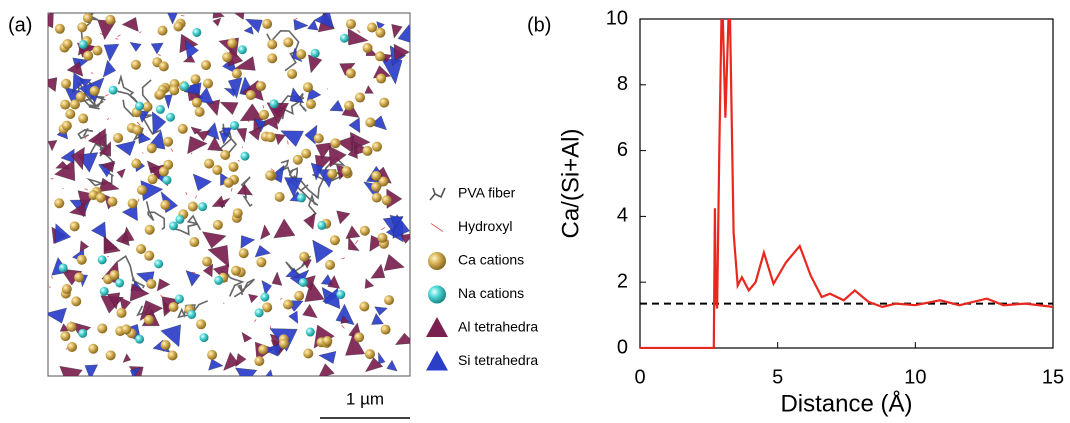  I want to click on panel-label: (b), so click(539, 25).